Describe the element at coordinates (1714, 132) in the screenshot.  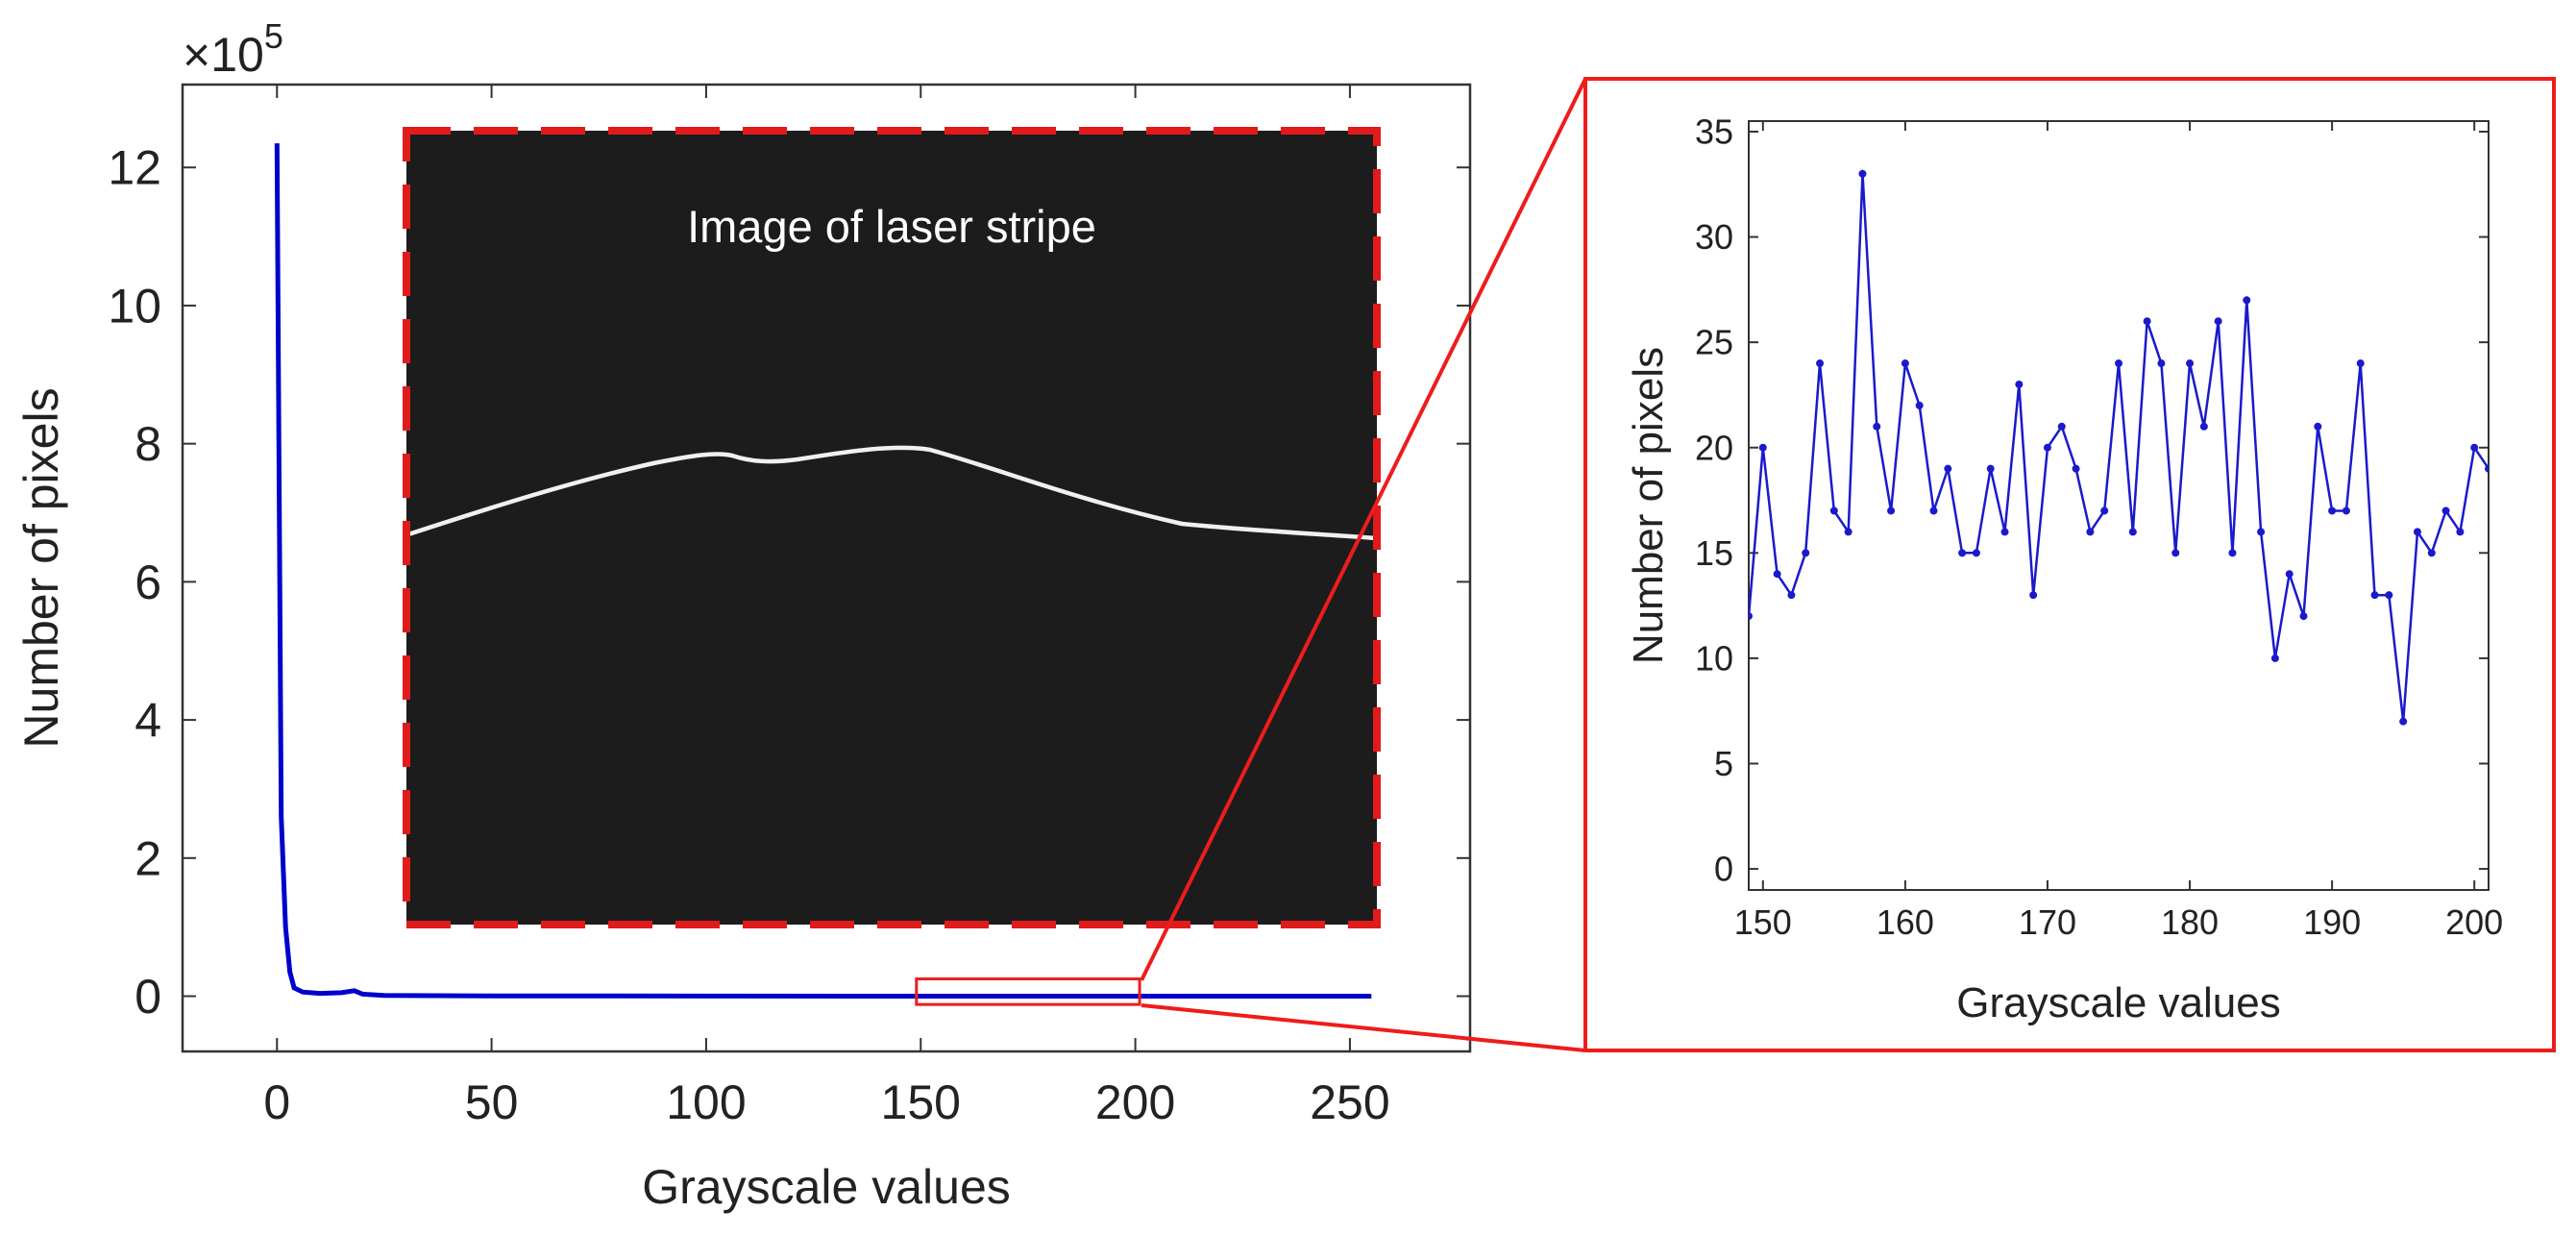
I see `y-tick-label: 35` at that location.